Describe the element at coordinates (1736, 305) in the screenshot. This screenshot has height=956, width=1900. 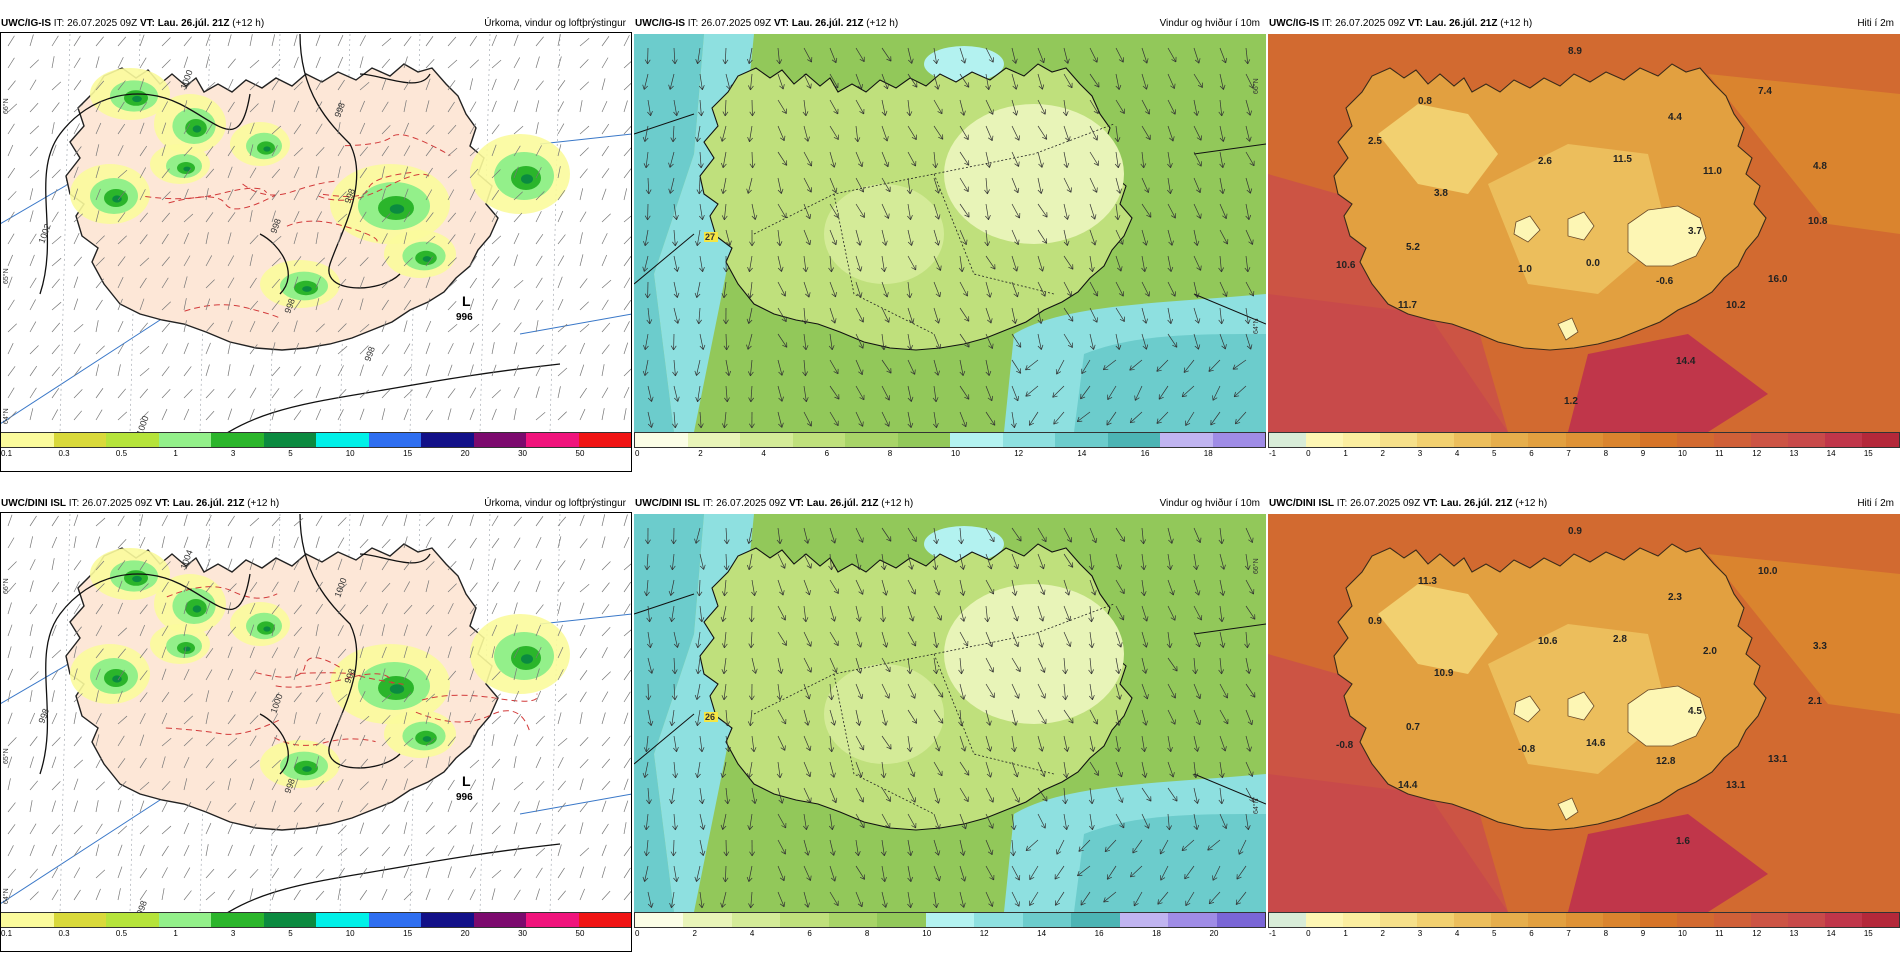
I see `temp-label: 10.2` at that location.